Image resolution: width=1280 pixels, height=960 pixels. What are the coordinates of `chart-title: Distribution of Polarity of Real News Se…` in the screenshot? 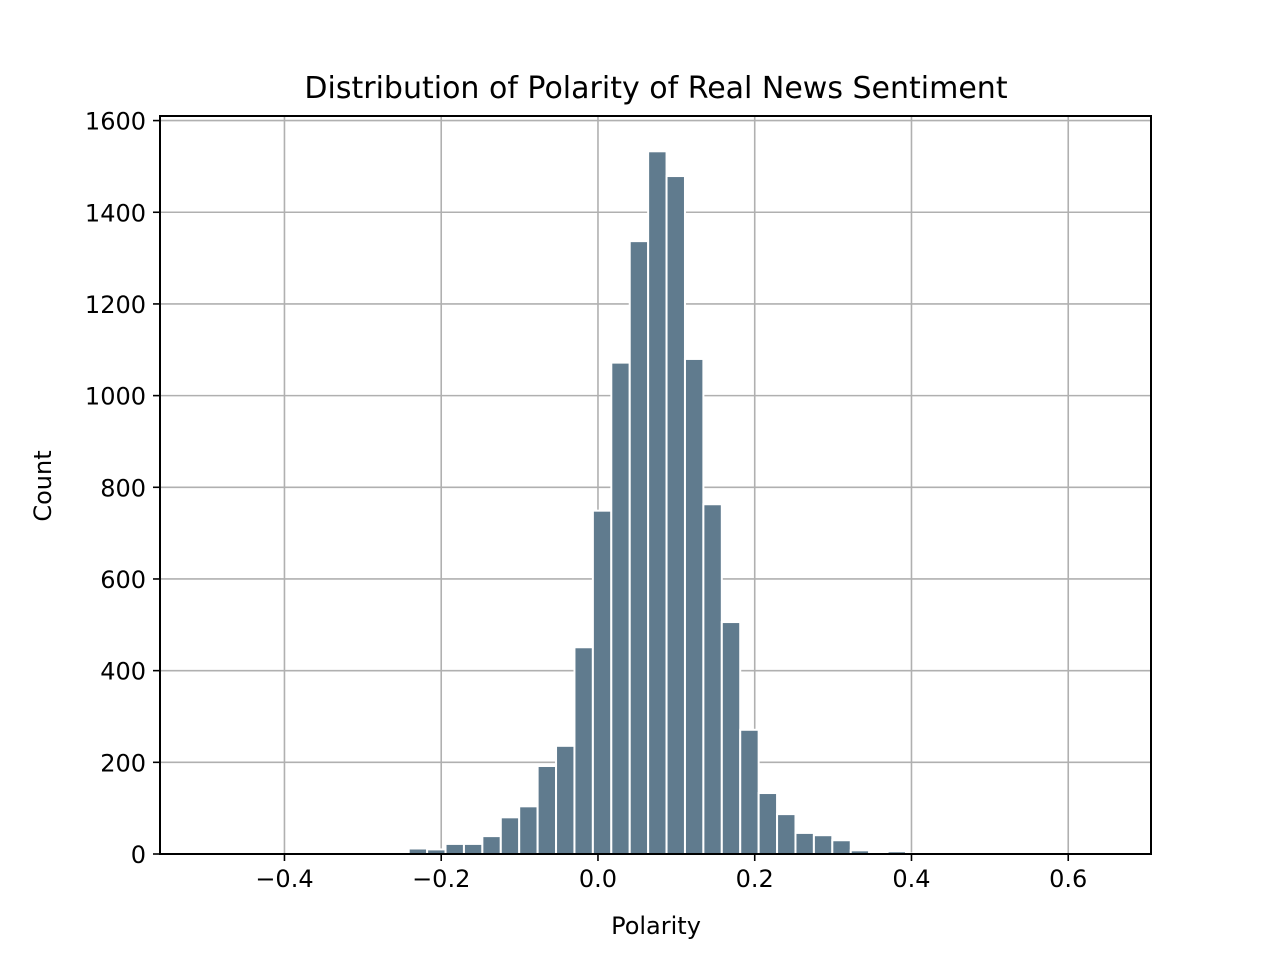 It's located at (655, 88).